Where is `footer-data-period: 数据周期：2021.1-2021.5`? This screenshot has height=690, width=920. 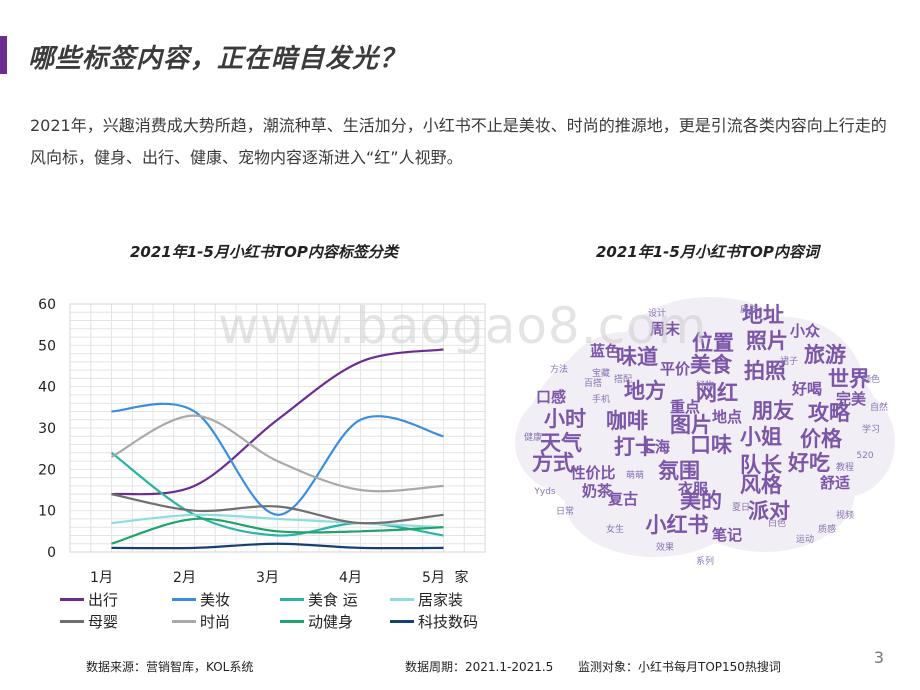 footer-data-period: 数据周期：2021.1-2021.5 is located at coordinates (479, 667).